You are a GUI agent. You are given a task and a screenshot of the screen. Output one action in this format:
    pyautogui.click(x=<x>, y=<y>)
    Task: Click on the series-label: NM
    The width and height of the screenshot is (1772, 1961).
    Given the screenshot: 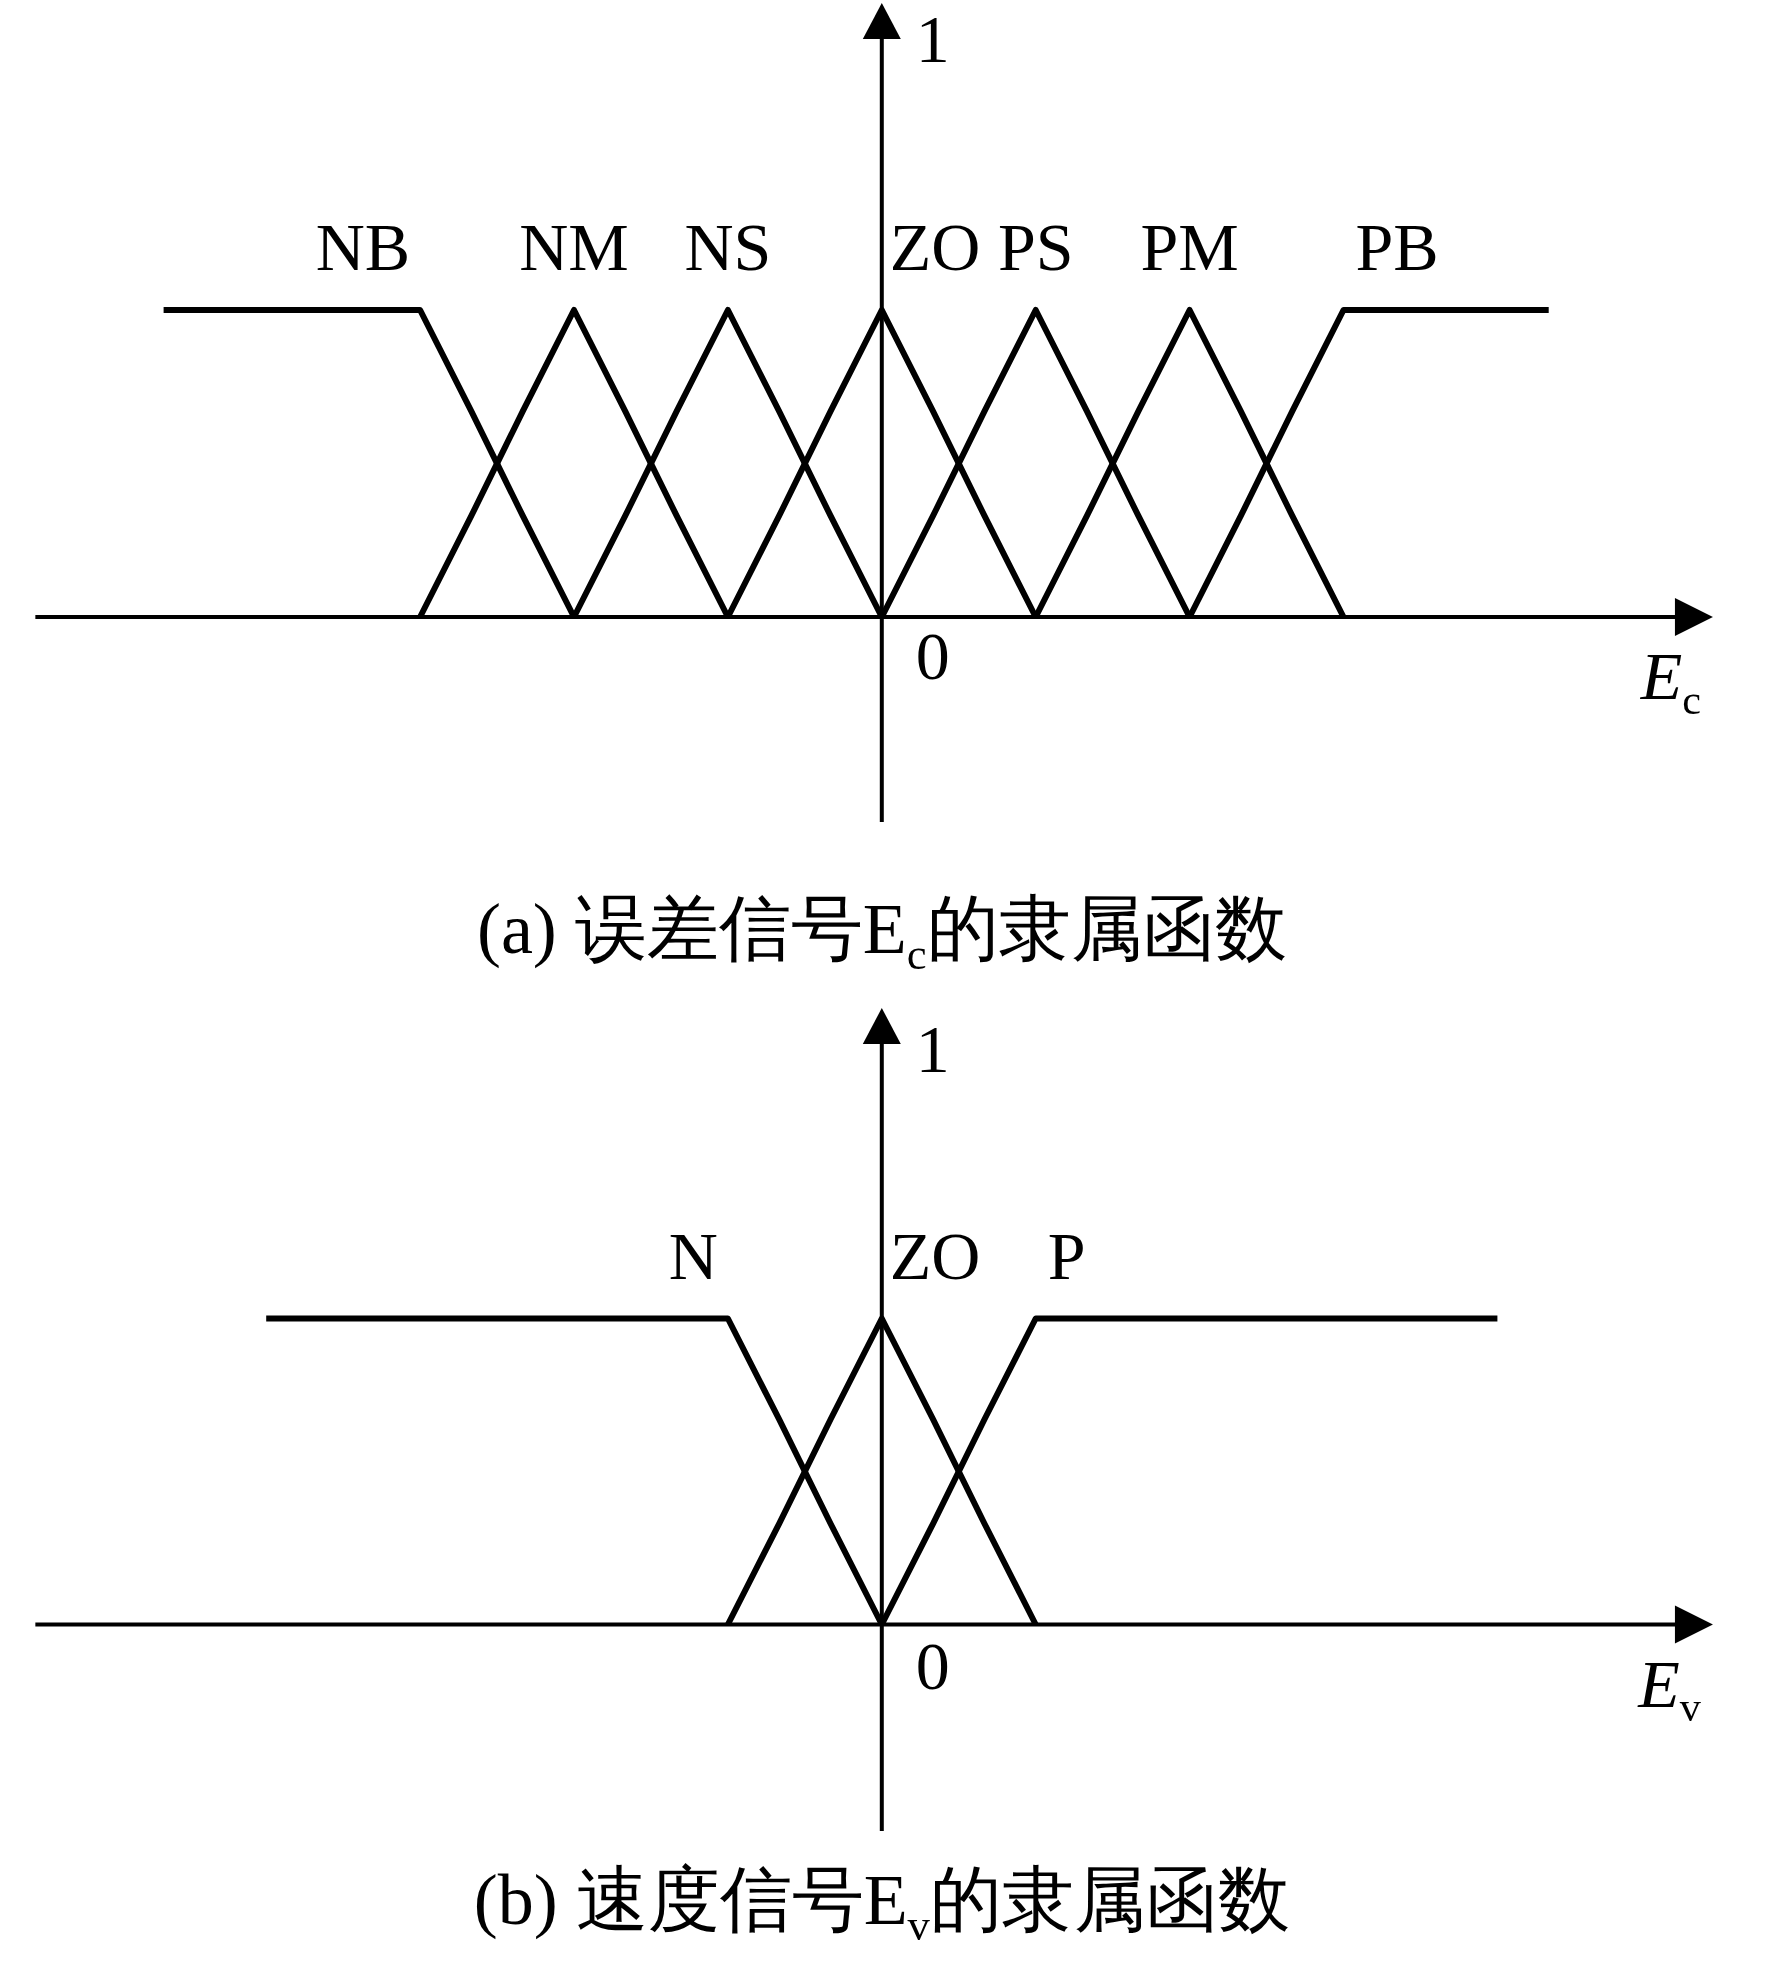 What is the action you would take?
    pyautogui.click(x=574, y=247)
    